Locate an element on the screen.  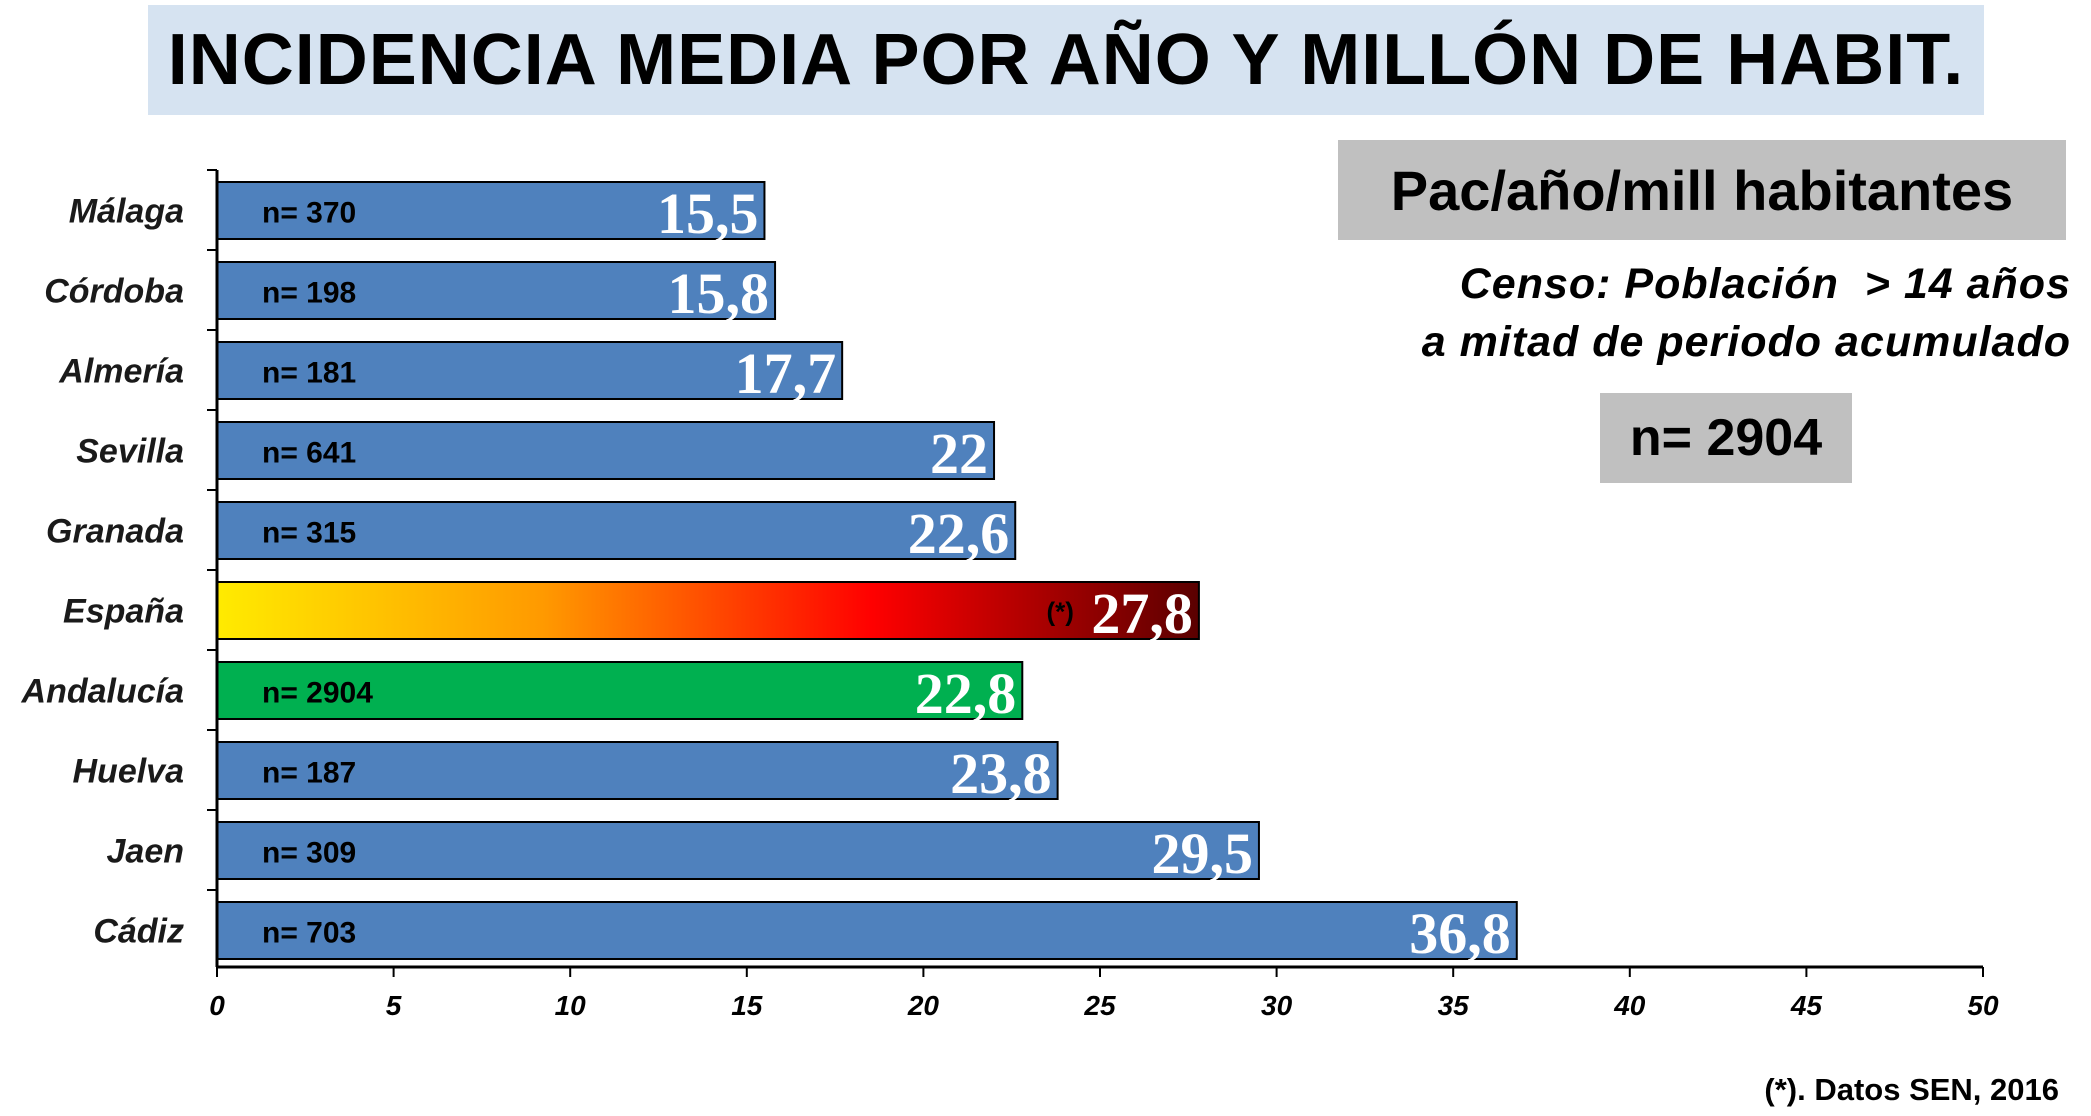
bar-group: Málaga n= 370 15,5 is located at coordinates (417, 213).